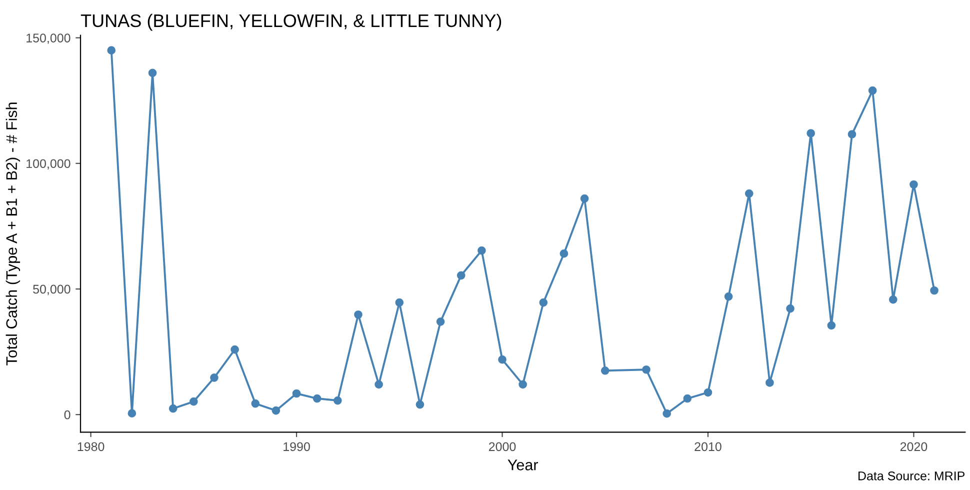  What do you see at coordinates (67, 415) in the screenshot?
I see `y-tick-label: 0` at bounding box center [67, 415].